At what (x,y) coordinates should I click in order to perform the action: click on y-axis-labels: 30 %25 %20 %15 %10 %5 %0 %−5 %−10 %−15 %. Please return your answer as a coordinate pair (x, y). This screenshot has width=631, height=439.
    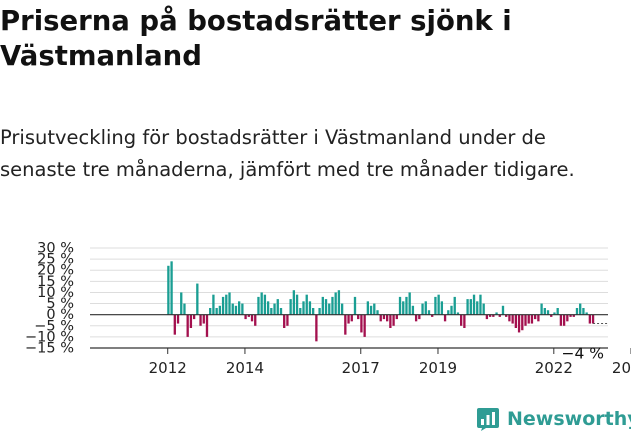
    Looking at the image, I should click on (49, 299).